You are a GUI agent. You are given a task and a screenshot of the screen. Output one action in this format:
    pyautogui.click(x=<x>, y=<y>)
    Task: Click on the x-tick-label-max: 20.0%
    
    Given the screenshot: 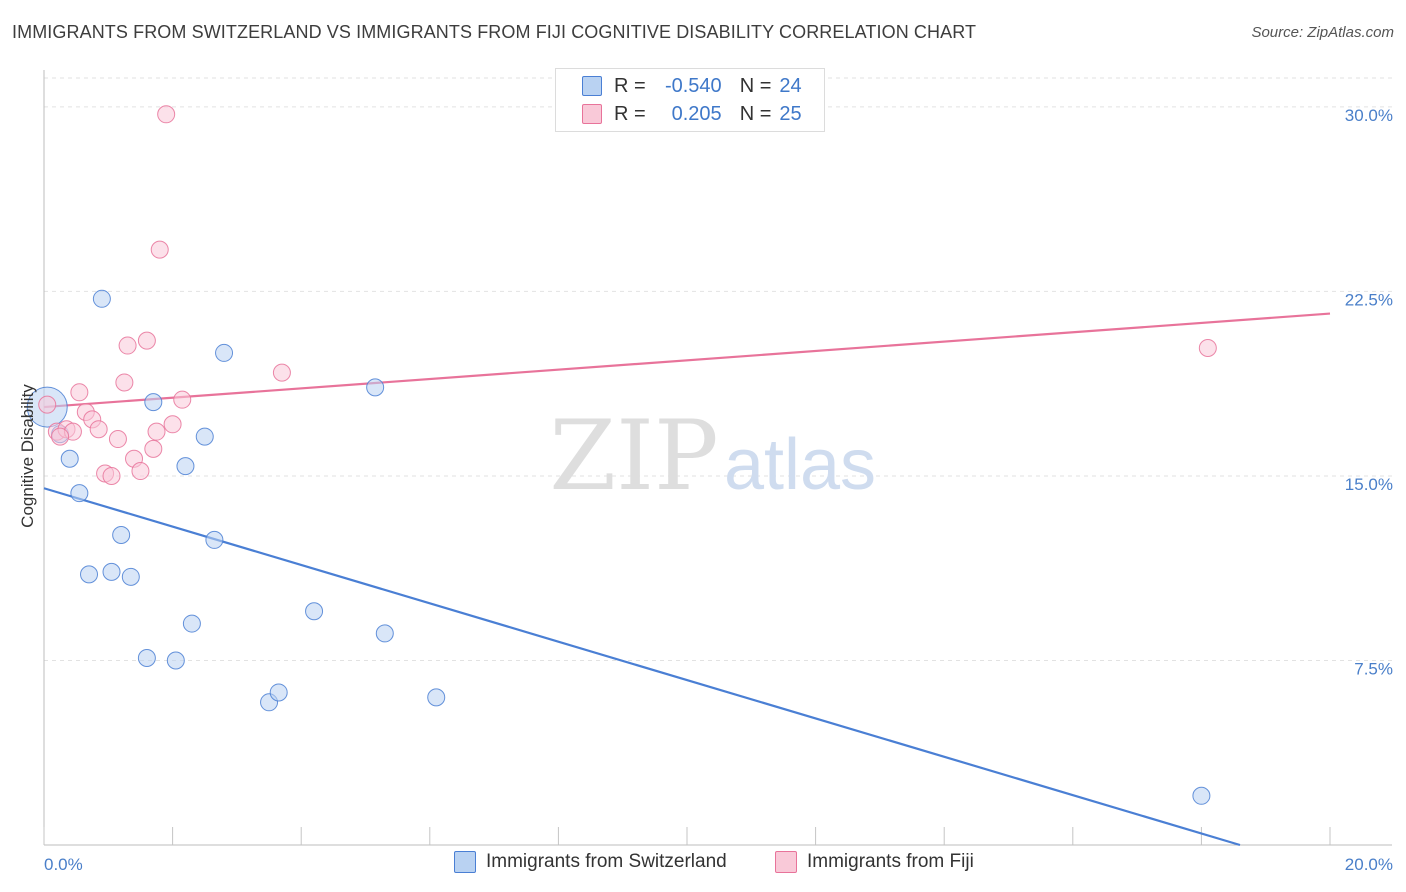 What is the action you would take?
    pyautogui.click(x=1369, y=864)
    